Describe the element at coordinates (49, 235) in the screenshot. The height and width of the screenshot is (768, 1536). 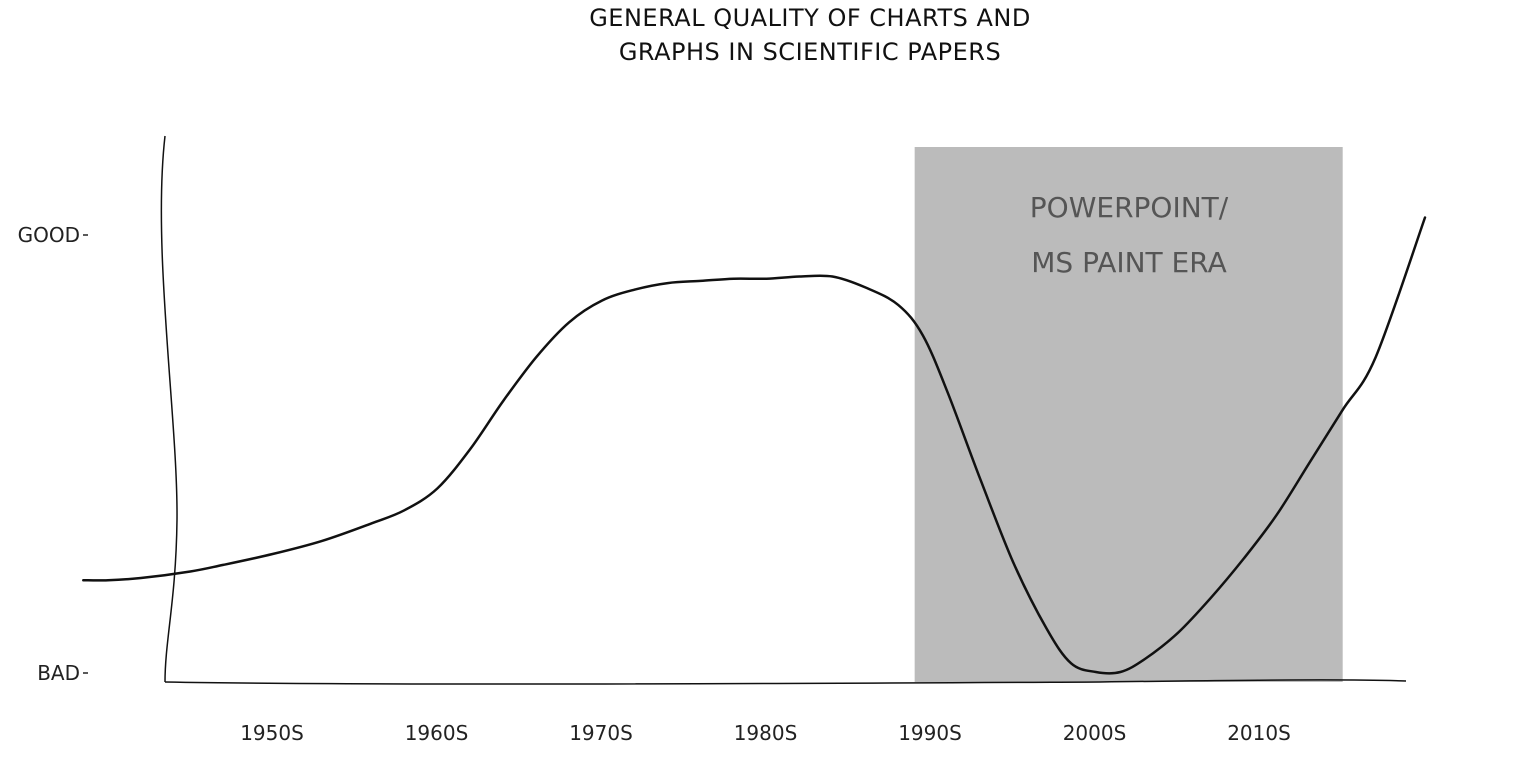
I see `y-tick-label: GOOD` at that location.